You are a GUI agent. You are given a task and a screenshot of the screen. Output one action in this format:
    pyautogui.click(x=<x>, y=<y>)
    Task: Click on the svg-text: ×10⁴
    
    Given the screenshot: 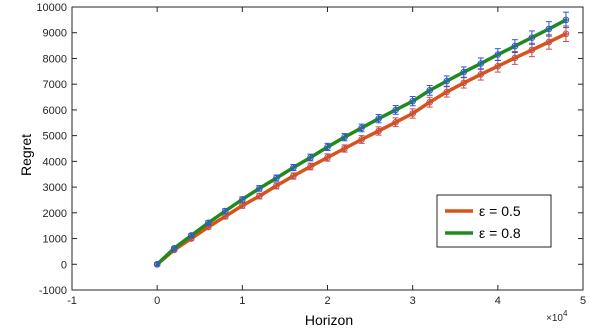 What is the action you would take?
    pyautogui.click(x=557, y=316)
    